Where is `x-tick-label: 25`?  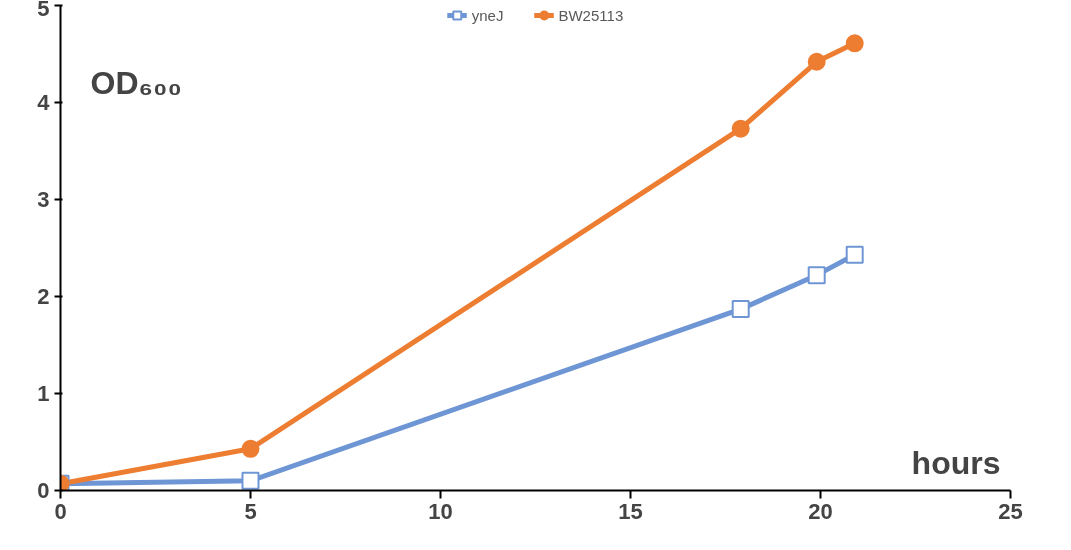 x-tick-label: 25 is located at coordinates (1010, 511).